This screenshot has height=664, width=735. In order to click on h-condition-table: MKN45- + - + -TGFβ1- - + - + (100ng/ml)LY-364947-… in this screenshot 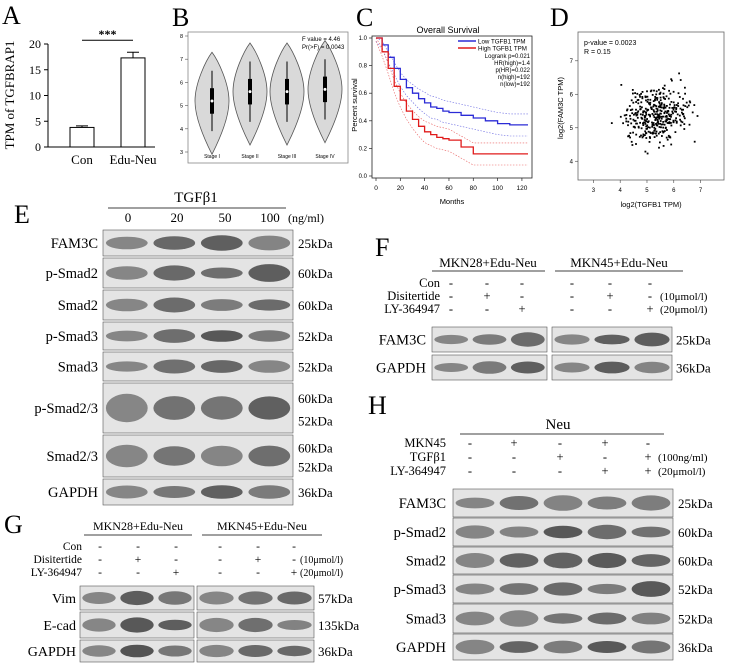, I will do `click(549, 457)`.